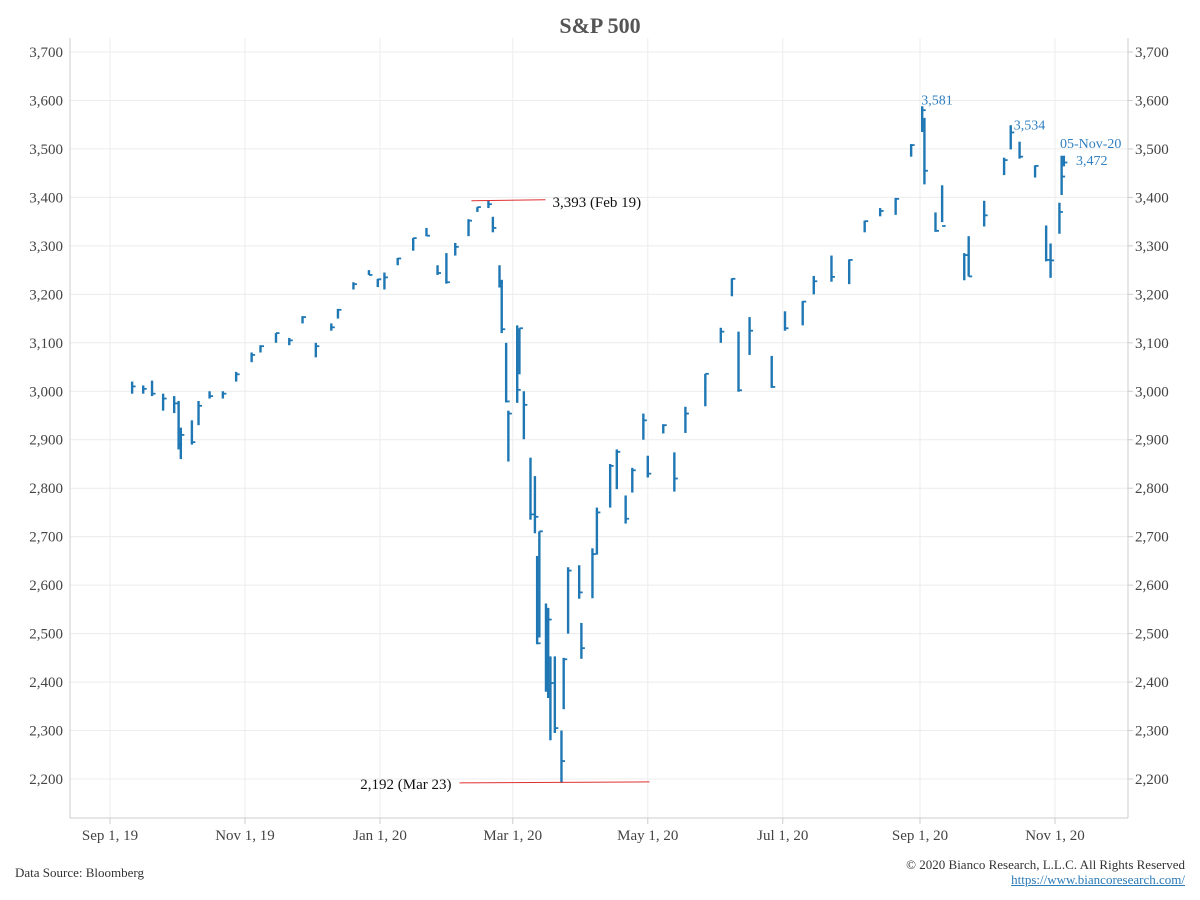  Describe the element at coordinates (1055, 836) in the screenshot. I see `x-tick-label: Nov 1, 20` at that location.